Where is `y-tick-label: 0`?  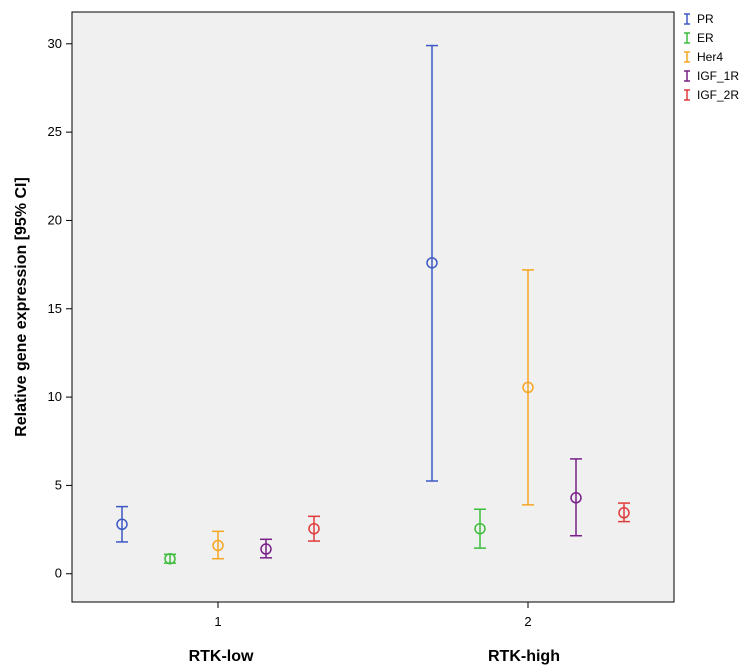 y-tick-label: 0 is located at coordinates (58, 573).